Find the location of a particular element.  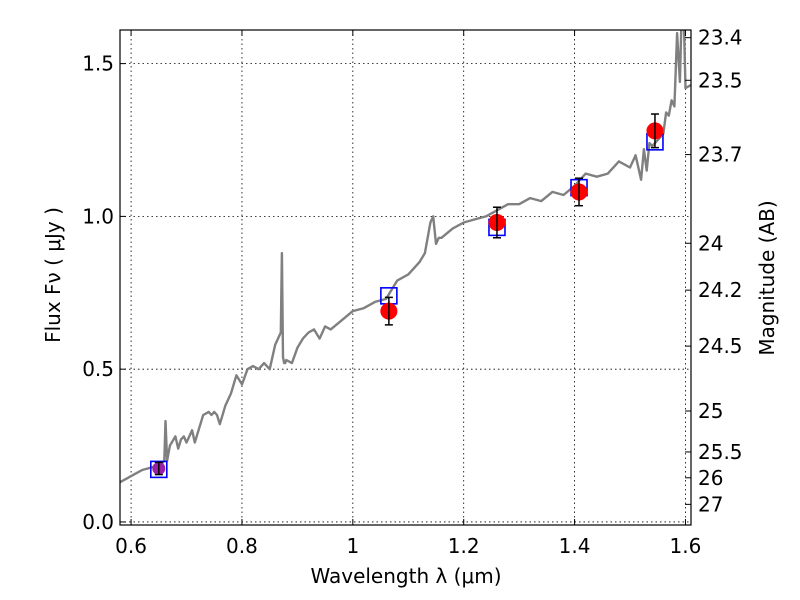

mag-tick-label: 25 is located at coordinates (710, 411).